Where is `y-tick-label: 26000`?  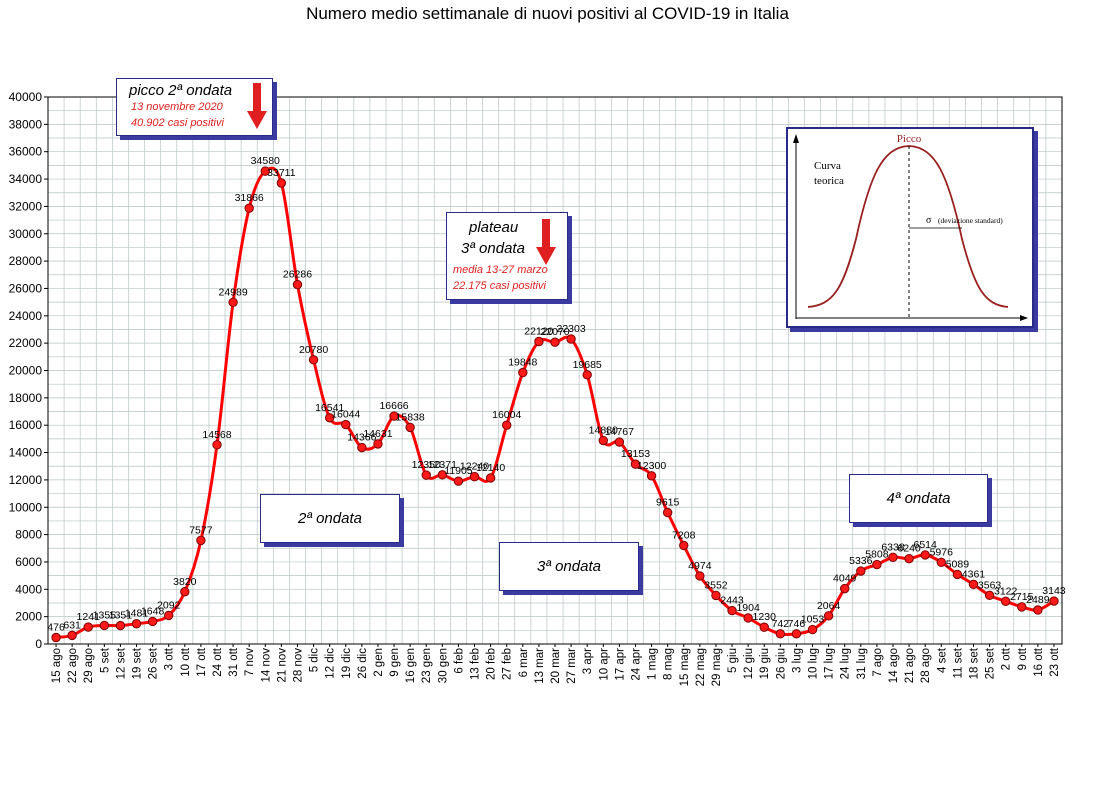 y-tick-label: 26000 is located at coordinates (26, 288).